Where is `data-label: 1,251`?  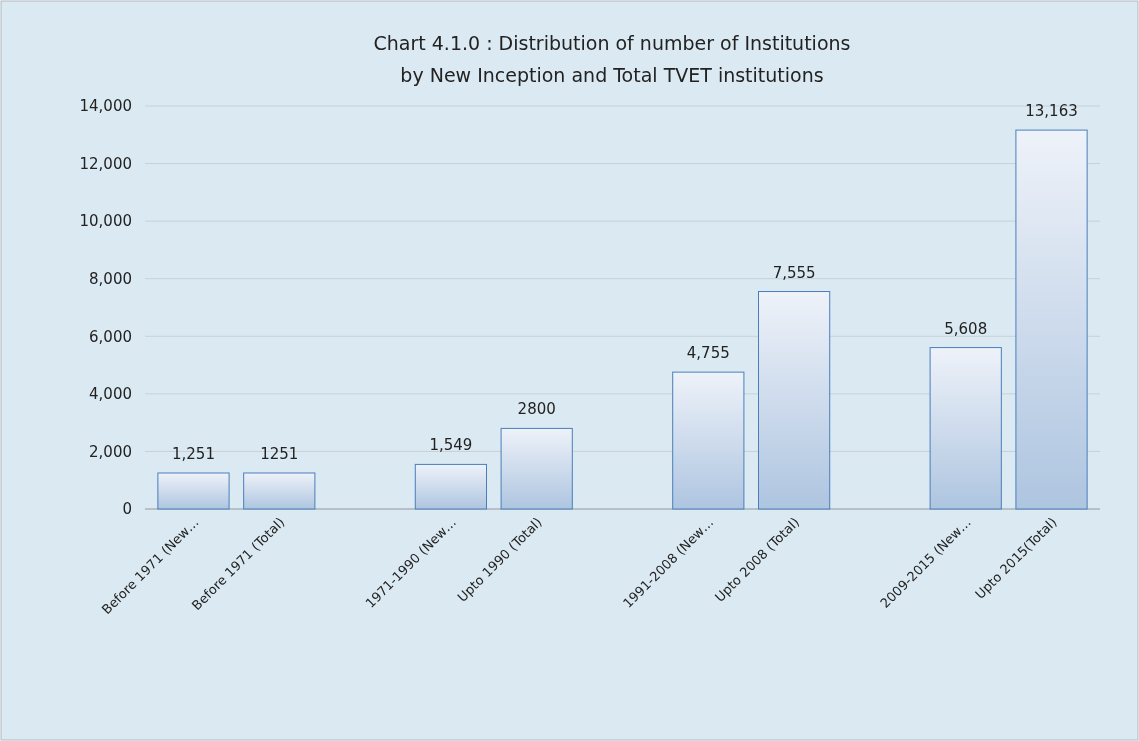 data-label: 1,251 is located at coordinates (193, 453).